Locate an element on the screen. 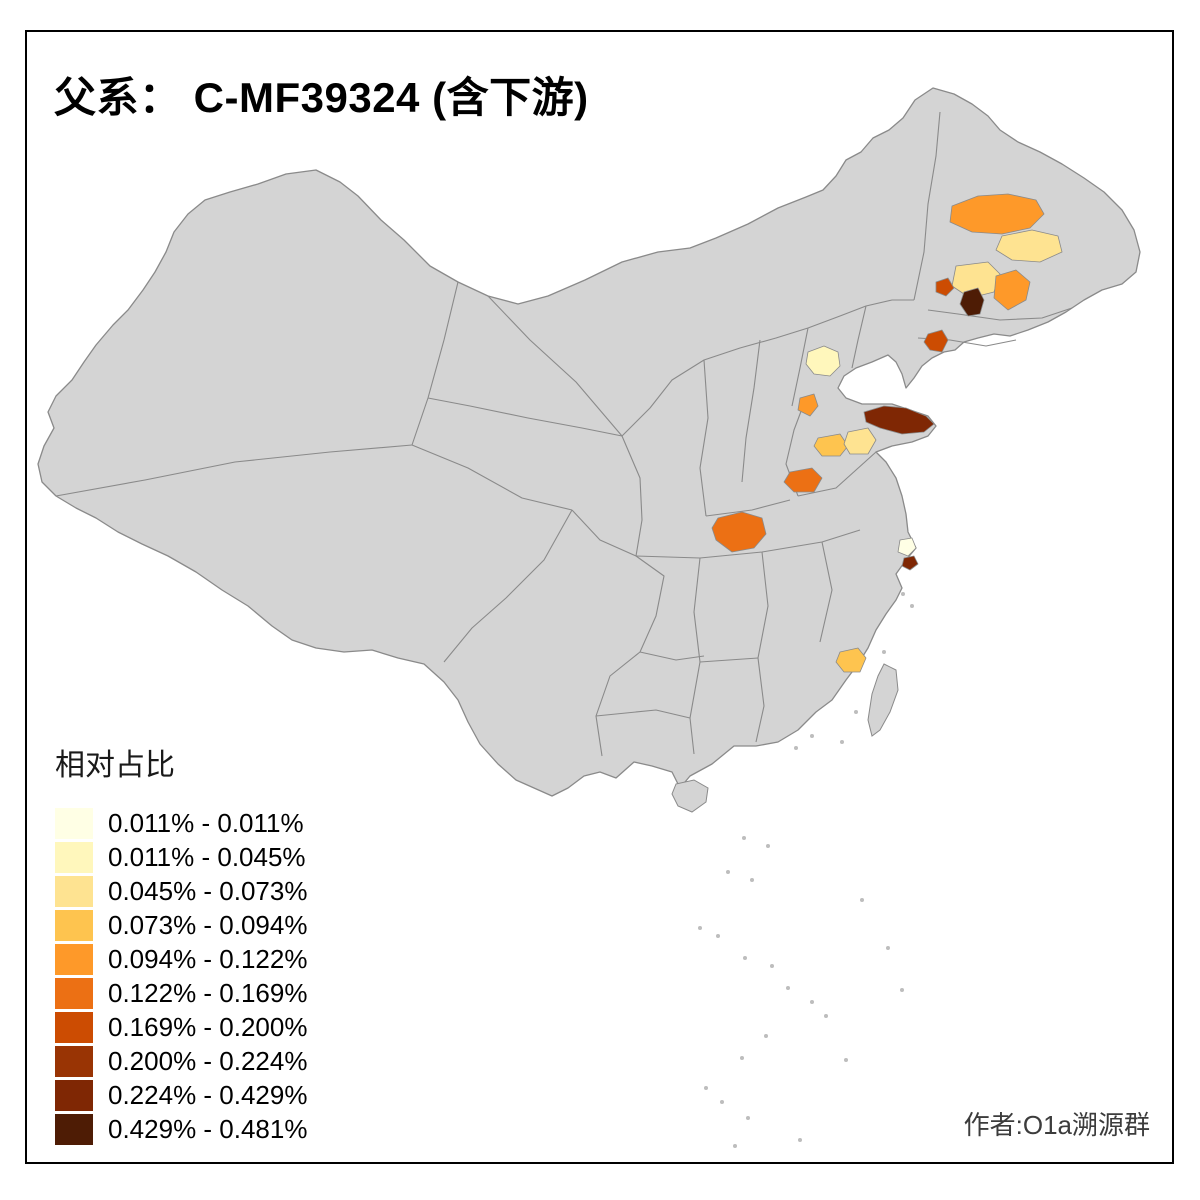 The width and height of the screenshot is (1200, 1200). legend-row: 0.122% - 0.169% is located at coordinates (181, 993).